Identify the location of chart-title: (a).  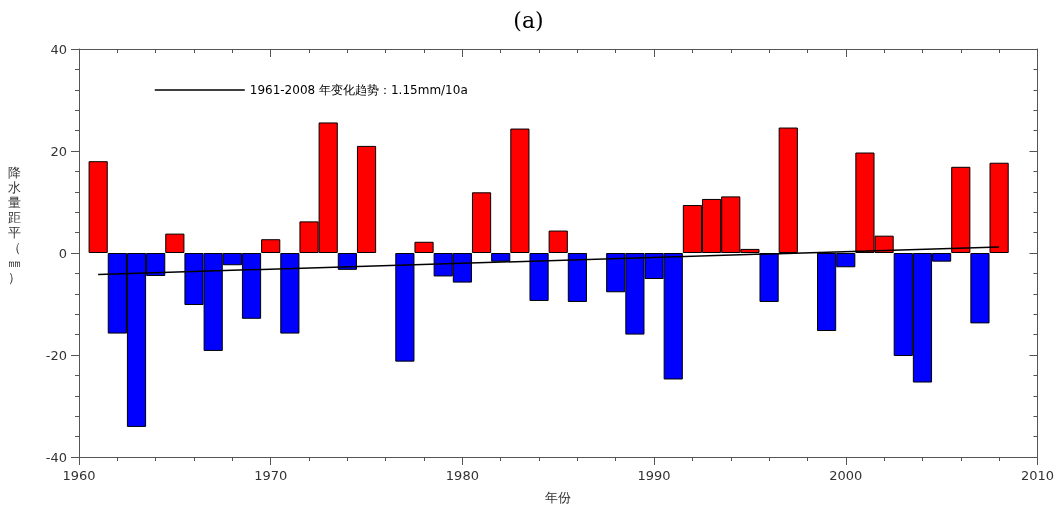
(528, 20).